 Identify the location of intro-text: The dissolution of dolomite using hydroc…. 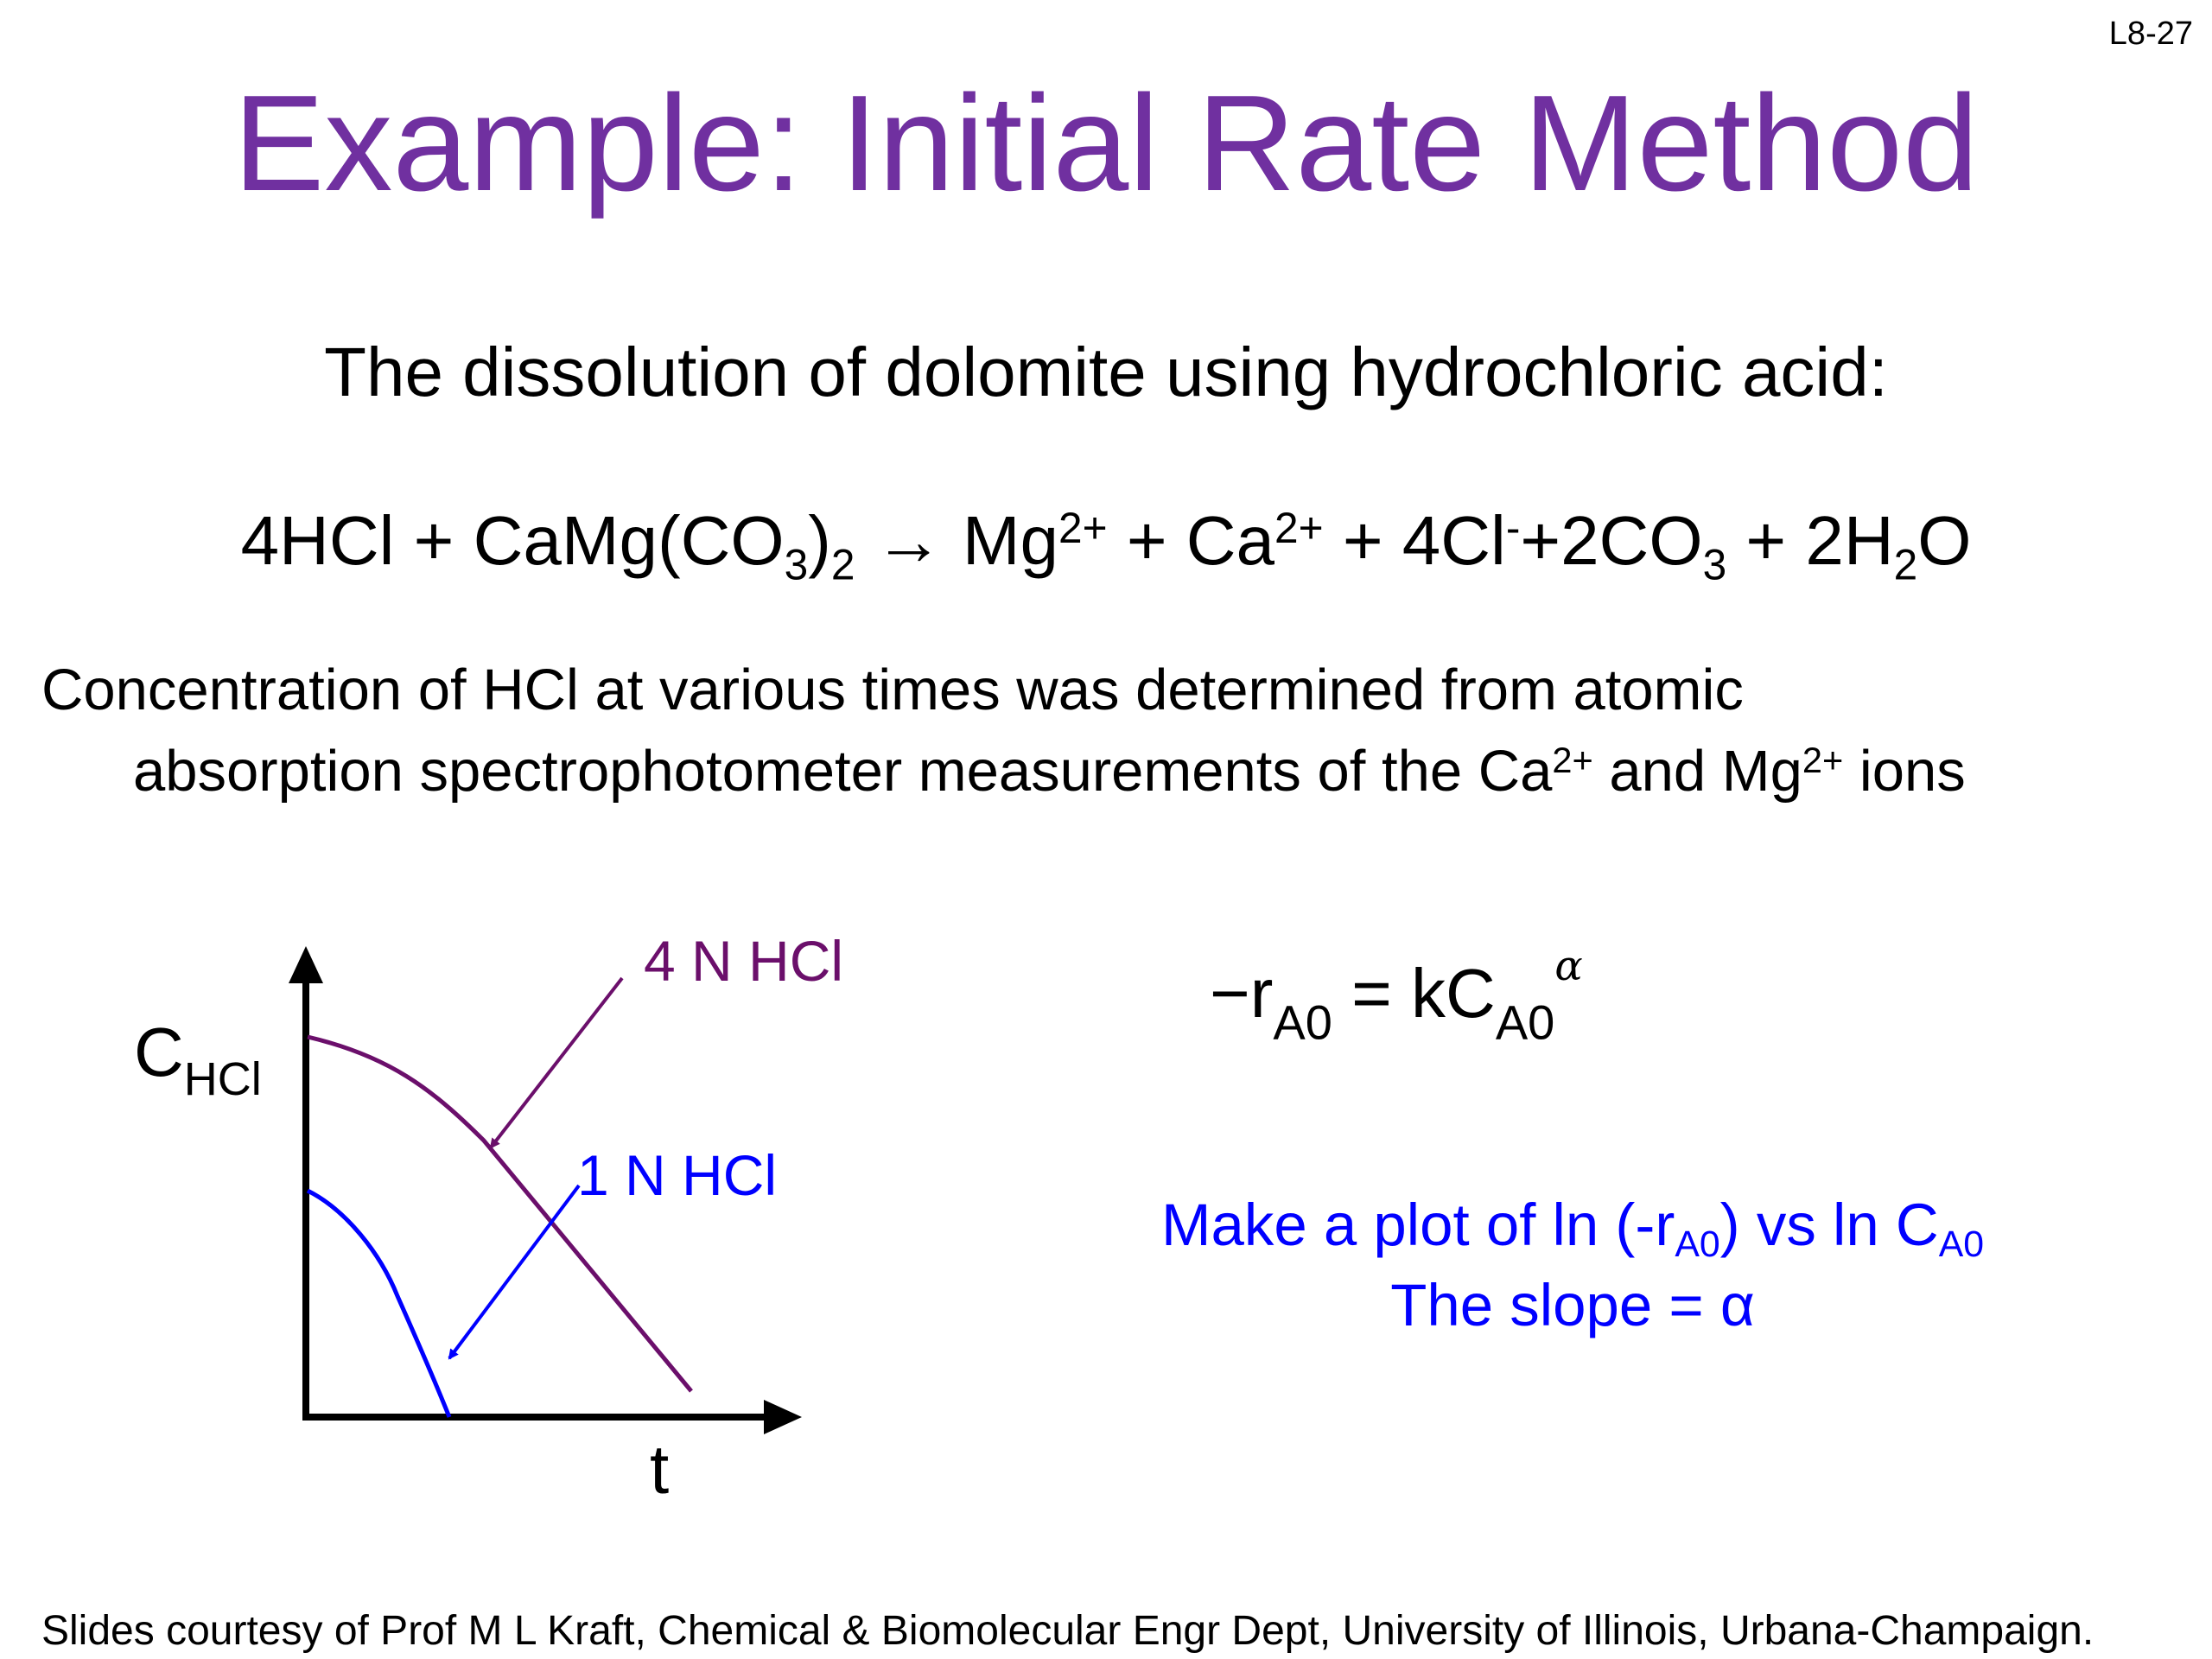
(1106, 372).